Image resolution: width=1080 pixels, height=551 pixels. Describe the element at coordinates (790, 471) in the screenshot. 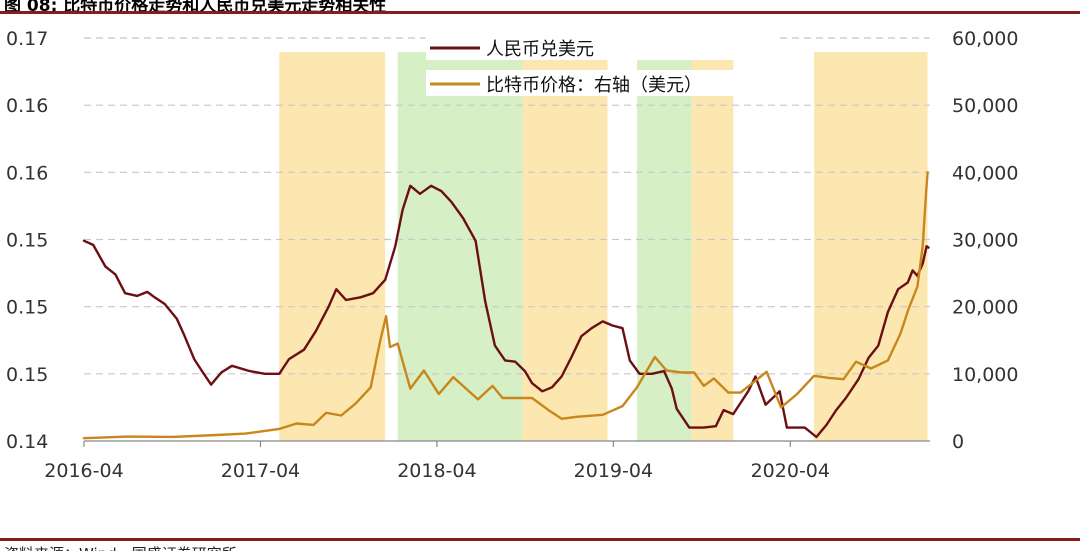

I see `x-tick-label: 2020-04` at that location.